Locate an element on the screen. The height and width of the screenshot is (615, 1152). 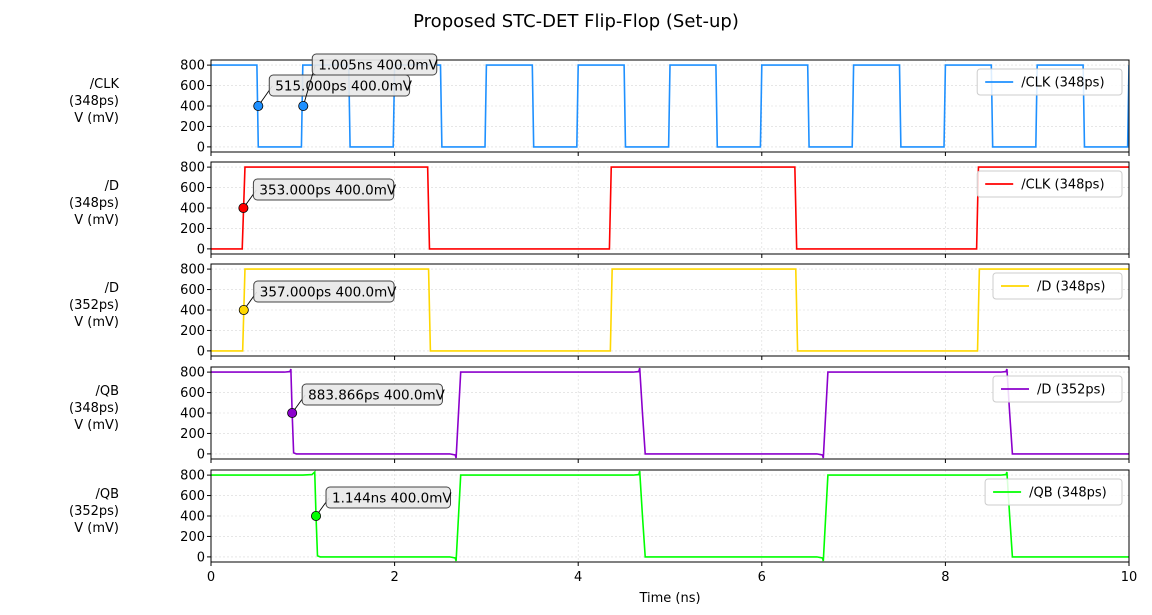
annotation-label: 353.000ps 400.0mV is located at coordinates (328, 191).